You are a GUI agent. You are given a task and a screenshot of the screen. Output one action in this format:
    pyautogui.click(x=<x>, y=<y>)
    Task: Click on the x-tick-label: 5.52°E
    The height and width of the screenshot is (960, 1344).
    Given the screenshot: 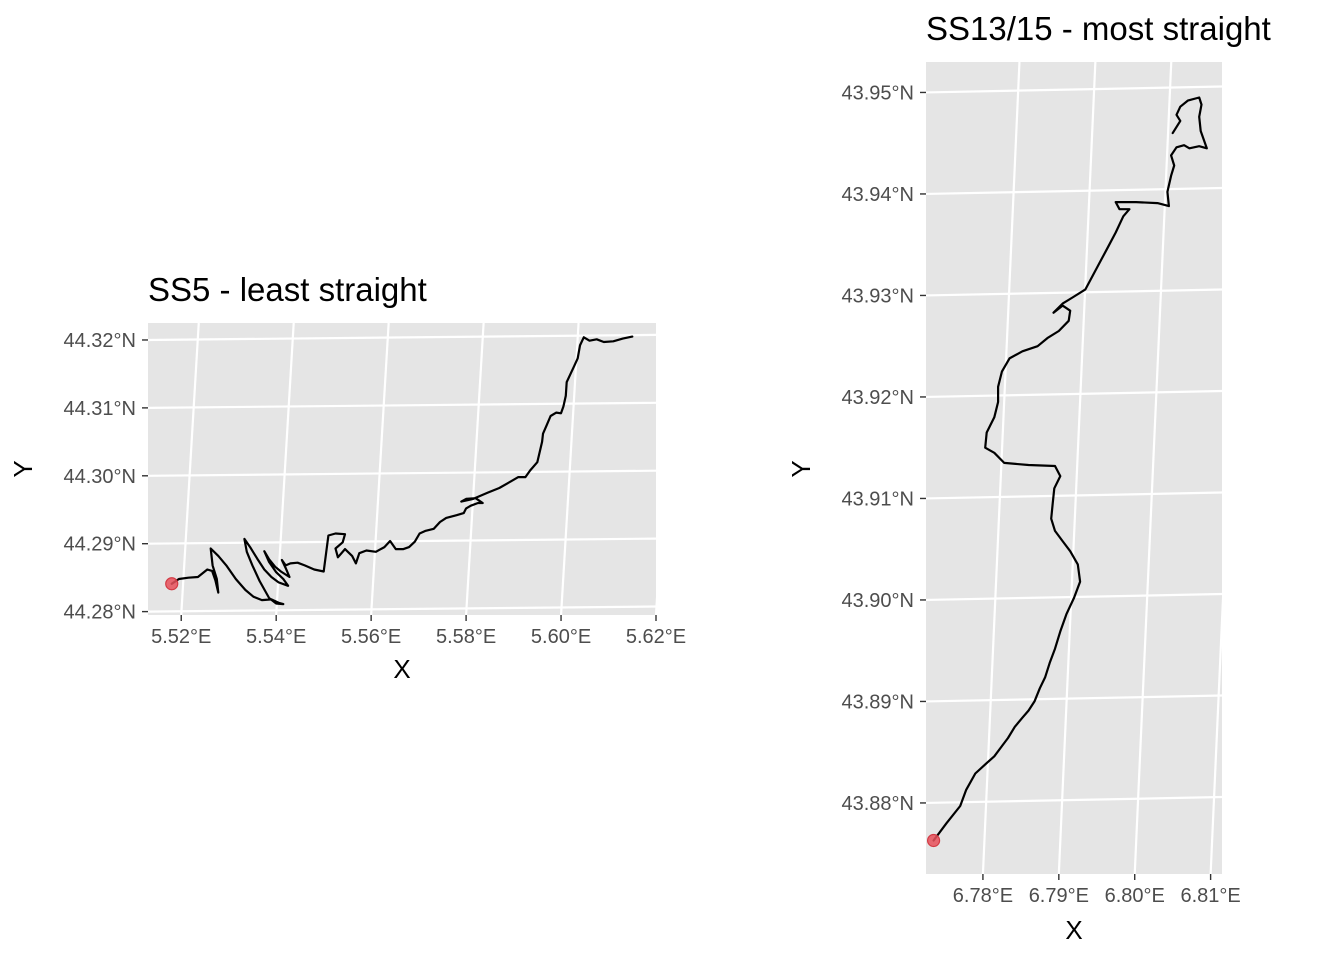 What is the action you would take?
    pyautogui.click(x=181, y=637)
    